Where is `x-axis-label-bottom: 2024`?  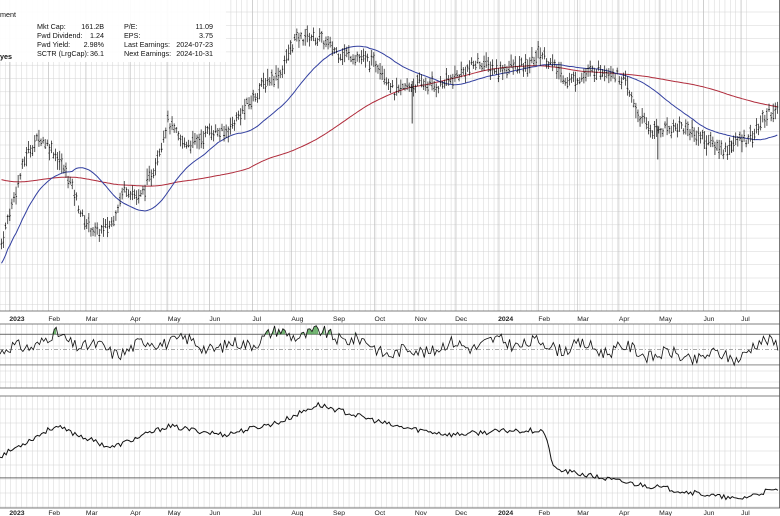
x-axis-label-bottom: 2024 is located at coordinates (505, 513).